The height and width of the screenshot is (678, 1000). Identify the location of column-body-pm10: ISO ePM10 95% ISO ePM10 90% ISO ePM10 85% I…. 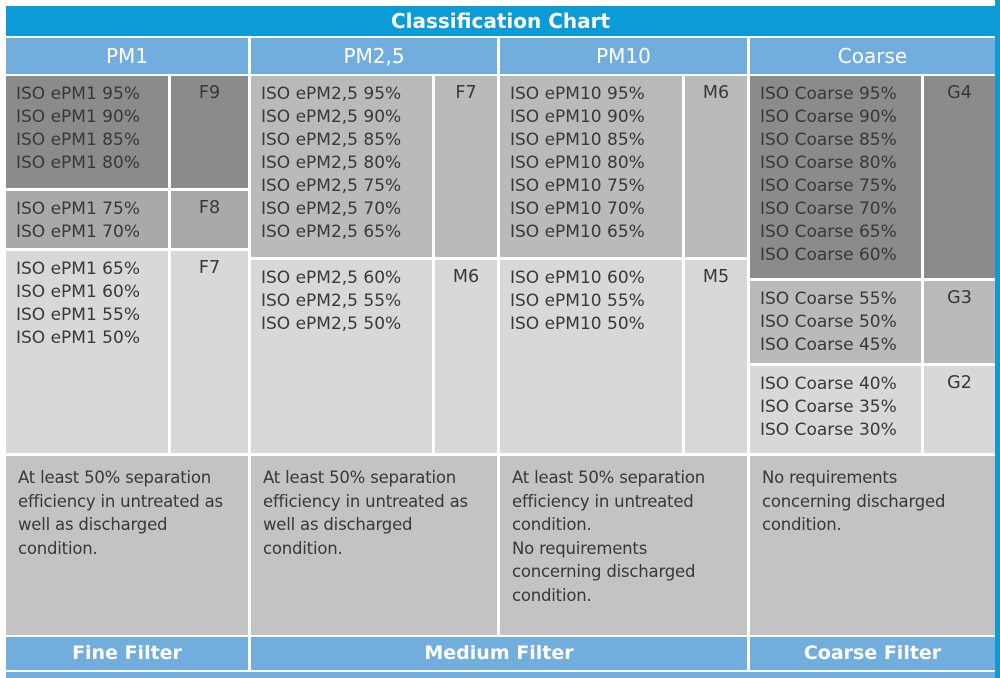
(623, 264).